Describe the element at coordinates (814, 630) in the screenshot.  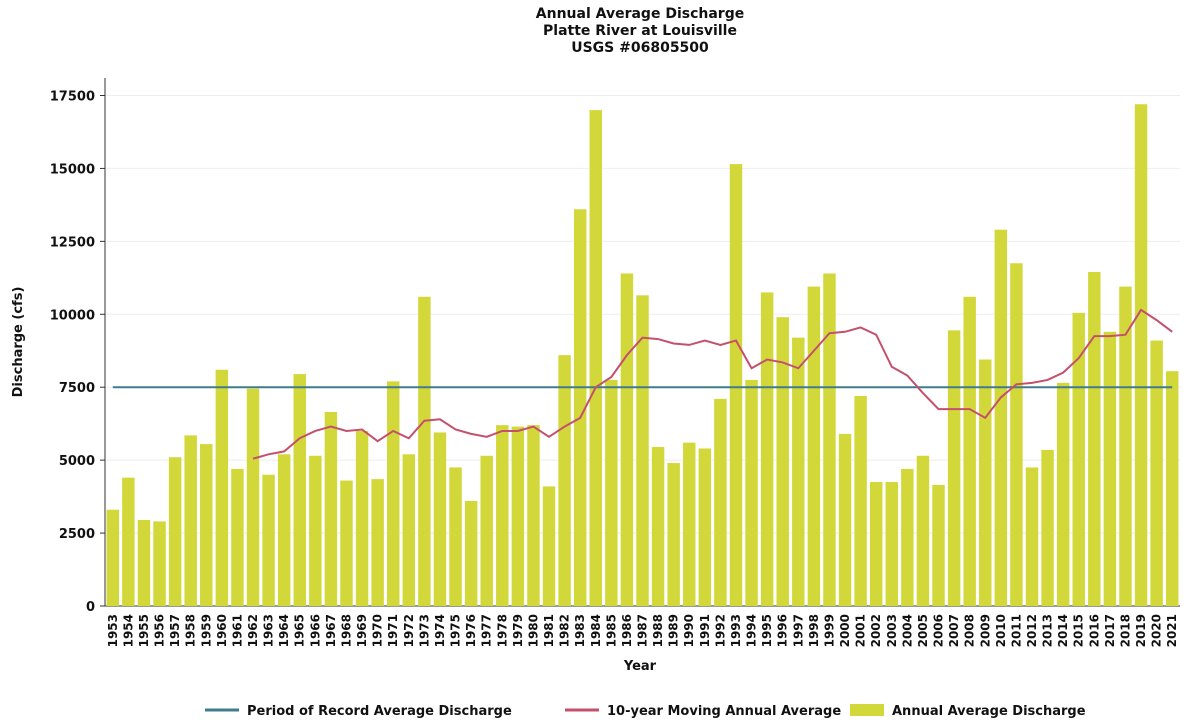
I see `x-tick-label: 1998` at that location.